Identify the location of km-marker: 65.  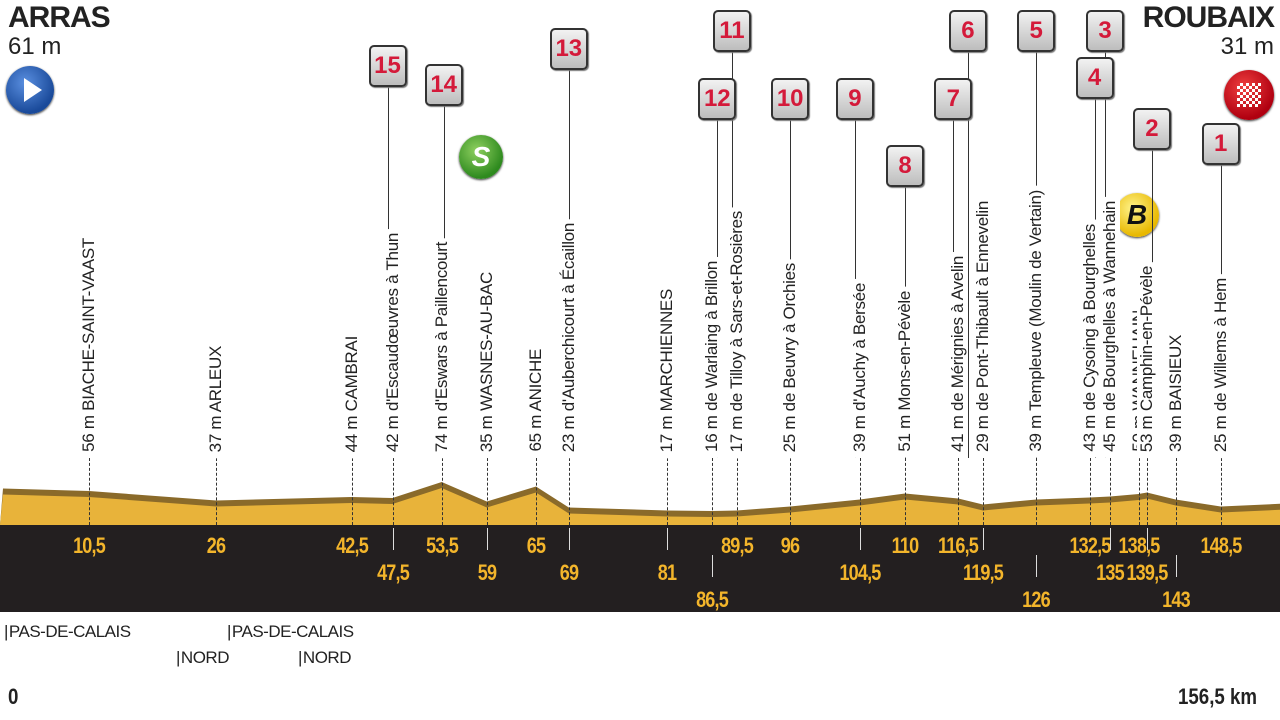
(536, 545).